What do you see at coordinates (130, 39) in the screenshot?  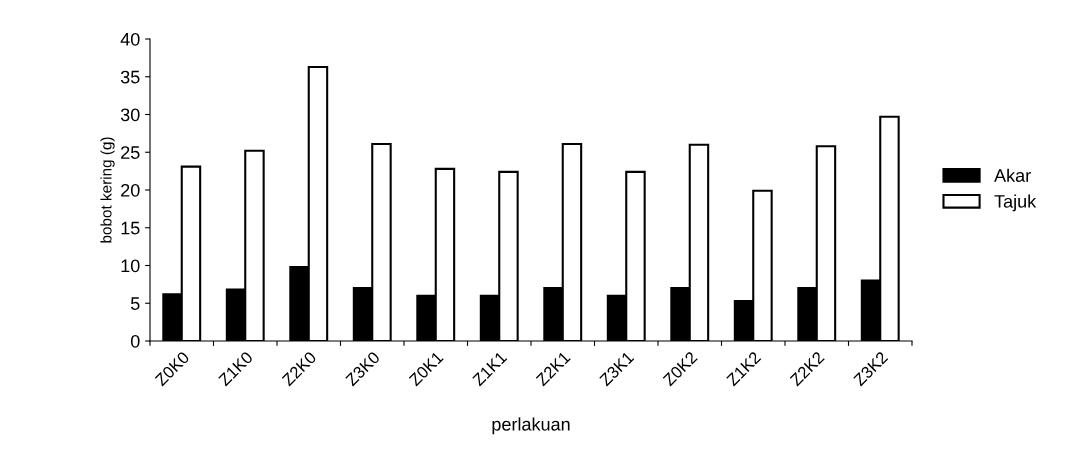 I see `y-tick-label: 40` at bounding box center [130, 39].